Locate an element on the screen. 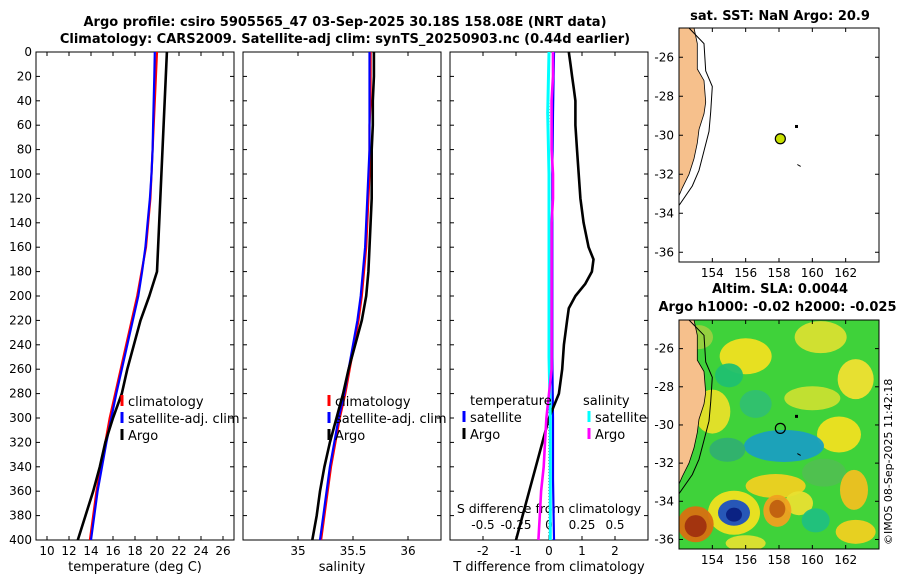  sst-lon-tick-label: 154 is located at coordinates (712, 273).